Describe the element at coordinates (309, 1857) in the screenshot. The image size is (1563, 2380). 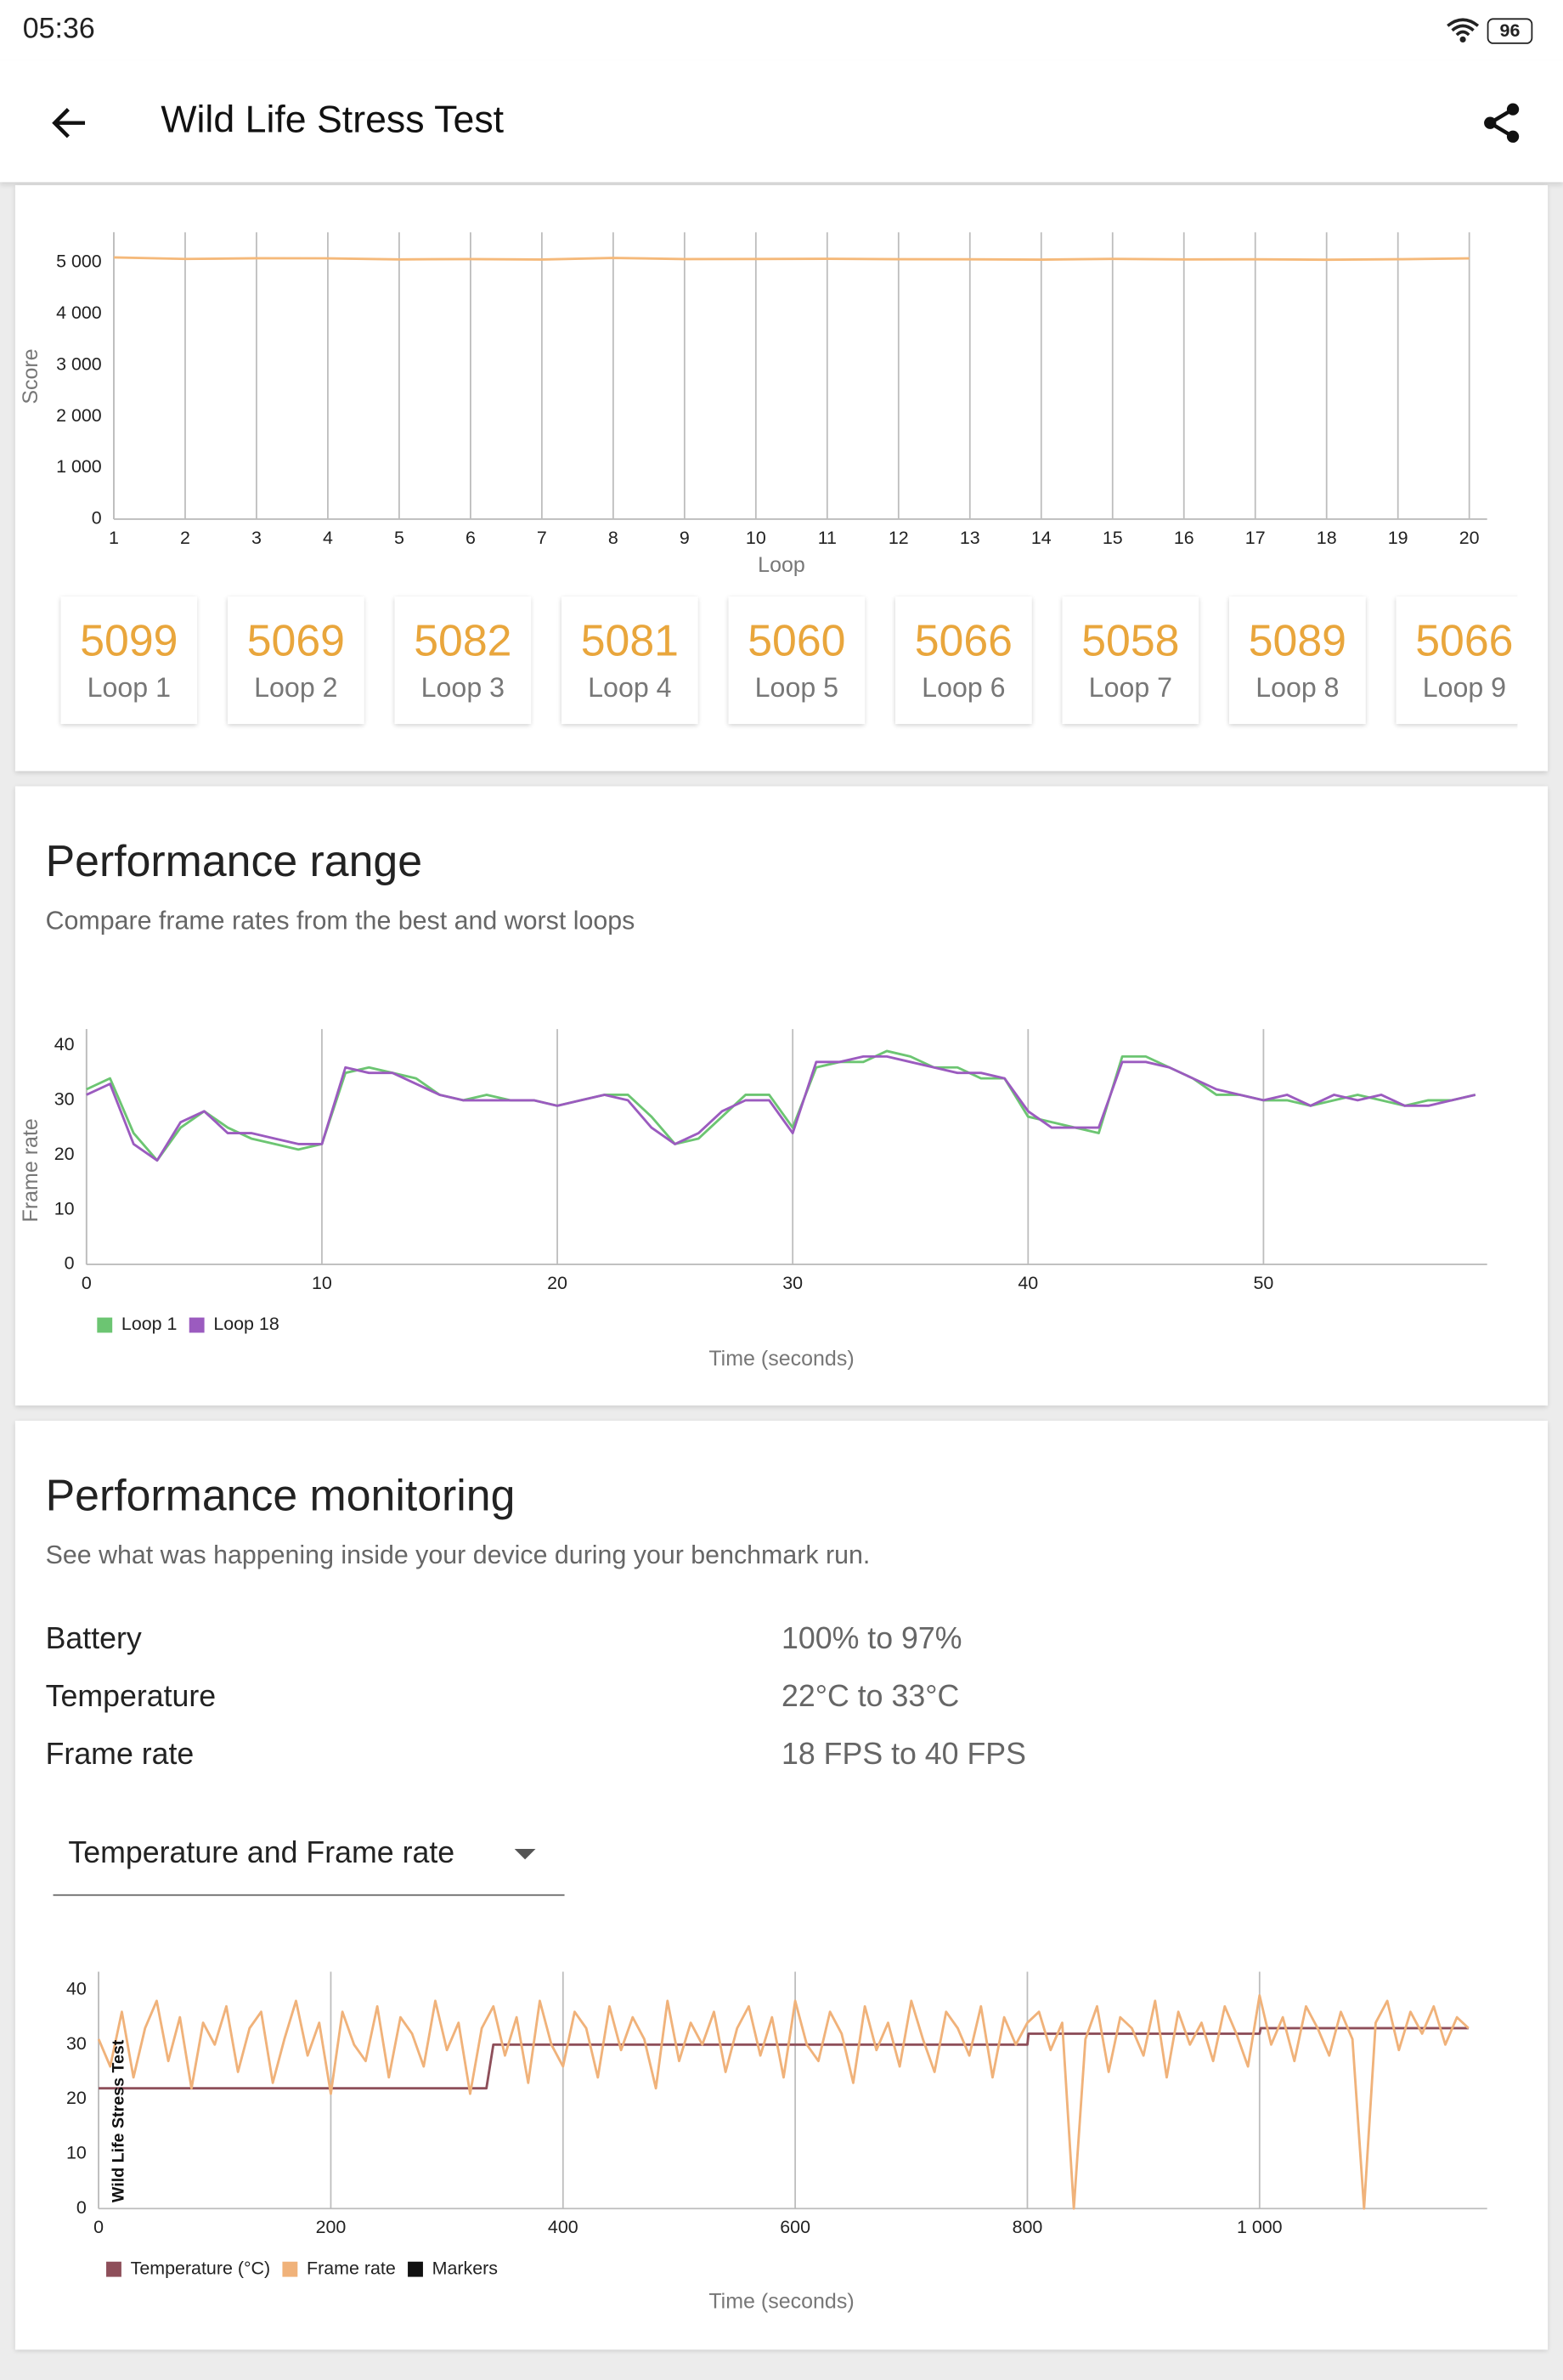
I see `chart-dropdown: Temperature and Frame rate` at that location.